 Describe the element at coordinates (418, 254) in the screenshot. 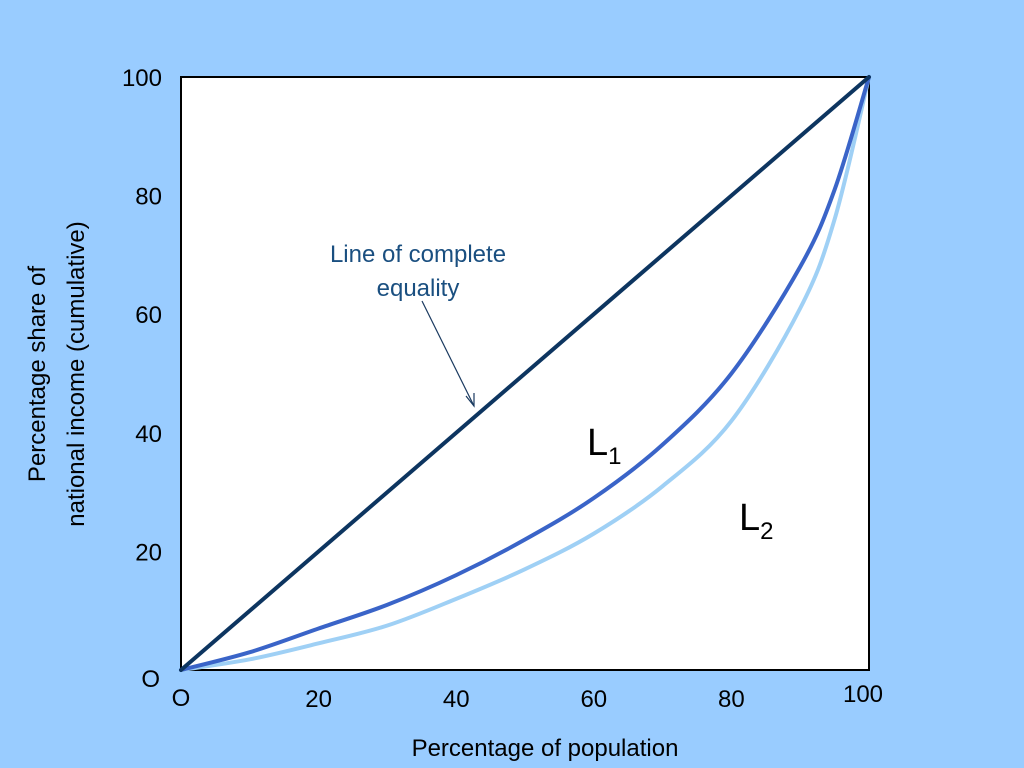

I see `annotation-line1: Line of complete` at that location.